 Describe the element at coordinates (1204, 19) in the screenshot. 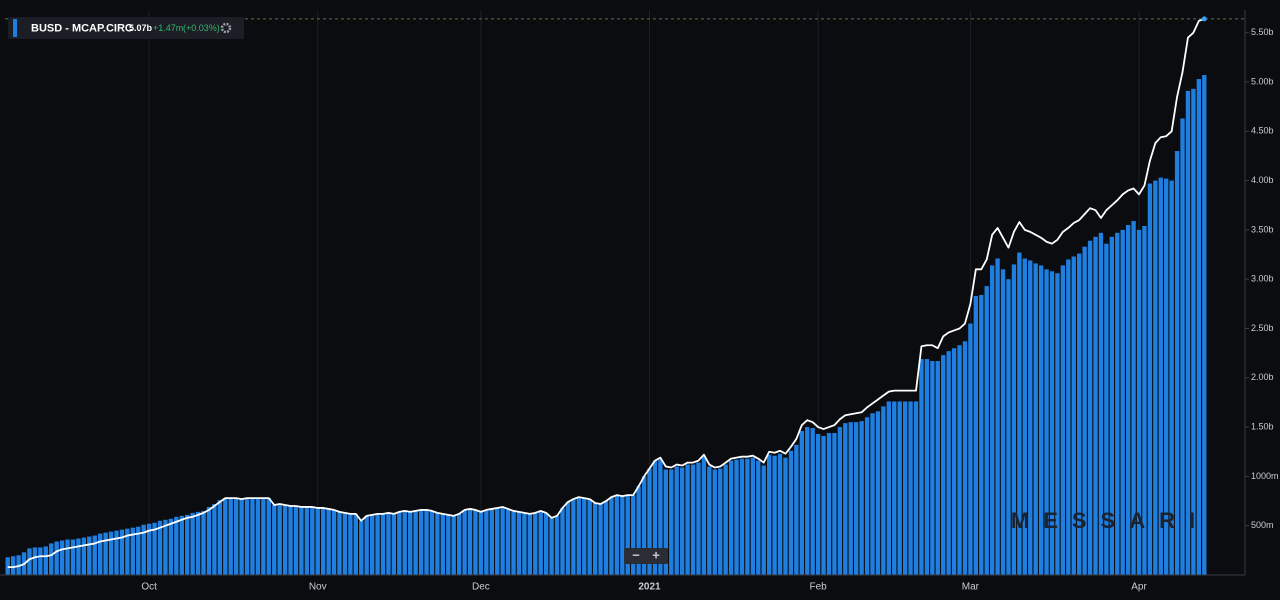

I see `last-value-dot` at that location.